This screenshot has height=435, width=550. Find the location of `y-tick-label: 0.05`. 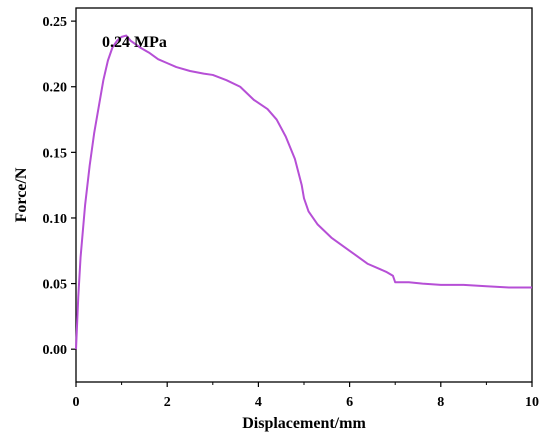

y-tick-label: 0.05 is located at coordinates (55, 285).